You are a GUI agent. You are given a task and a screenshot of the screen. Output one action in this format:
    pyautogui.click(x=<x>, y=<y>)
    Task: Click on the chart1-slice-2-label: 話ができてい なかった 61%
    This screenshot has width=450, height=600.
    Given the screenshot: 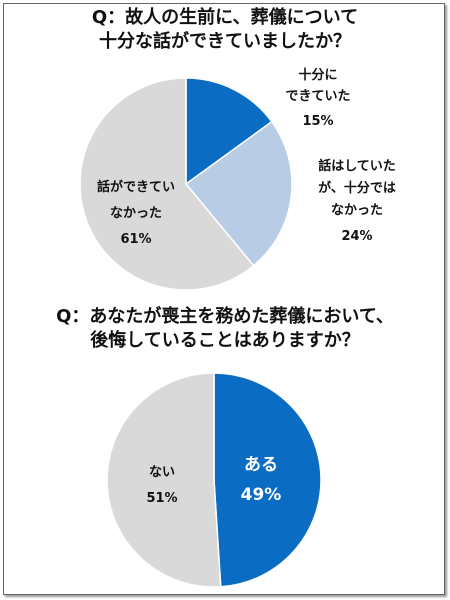 What is the action you would take?
    pyautogui.click(x=136, y=213)
    